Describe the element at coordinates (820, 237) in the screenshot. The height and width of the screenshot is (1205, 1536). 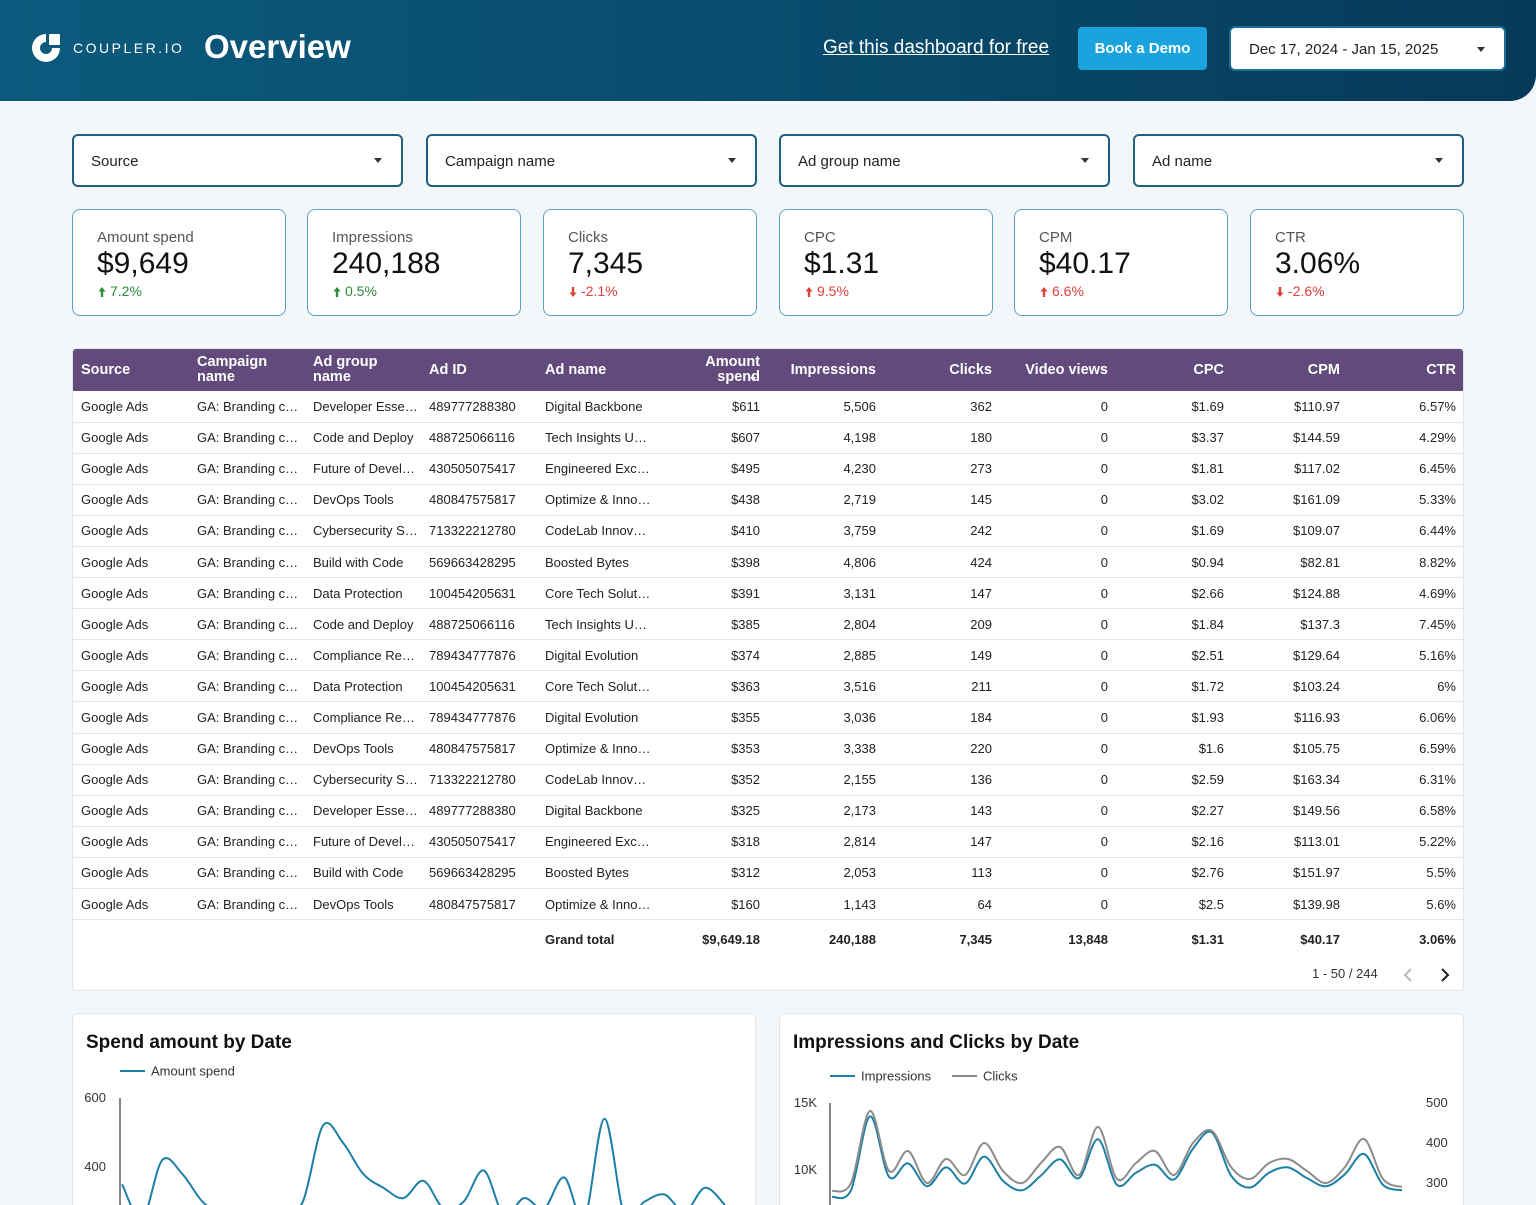
I see `kpi-label: CPC` at that location.